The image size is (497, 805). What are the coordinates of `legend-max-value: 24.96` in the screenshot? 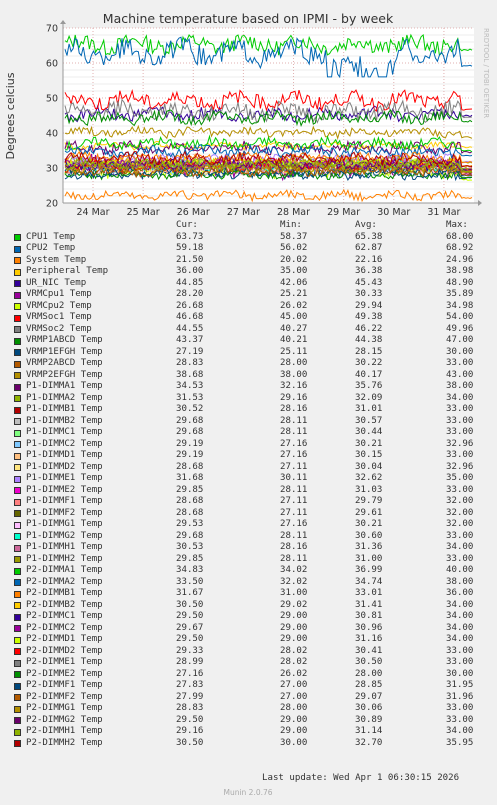 It's located at (460, 259).